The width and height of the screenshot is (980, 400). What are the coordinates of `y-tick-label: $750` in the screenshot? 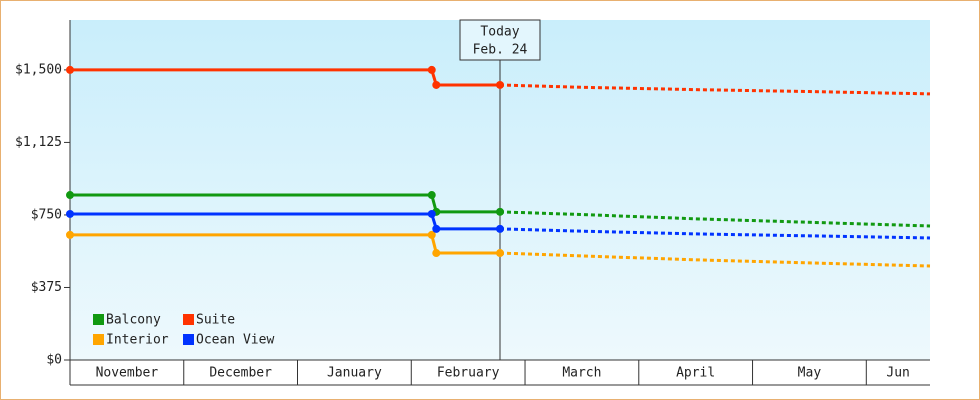 It's located at (46, 214).